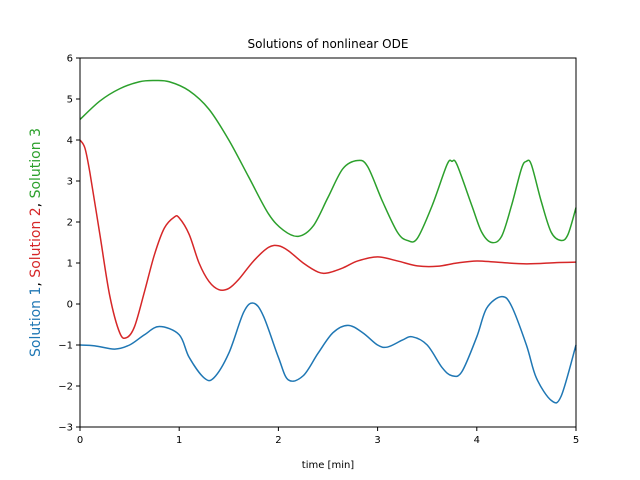  What do you see at coordinates (65, 428) in the screenshot?
I see `y-tick-label: −3` at bounding box center [65, 428].